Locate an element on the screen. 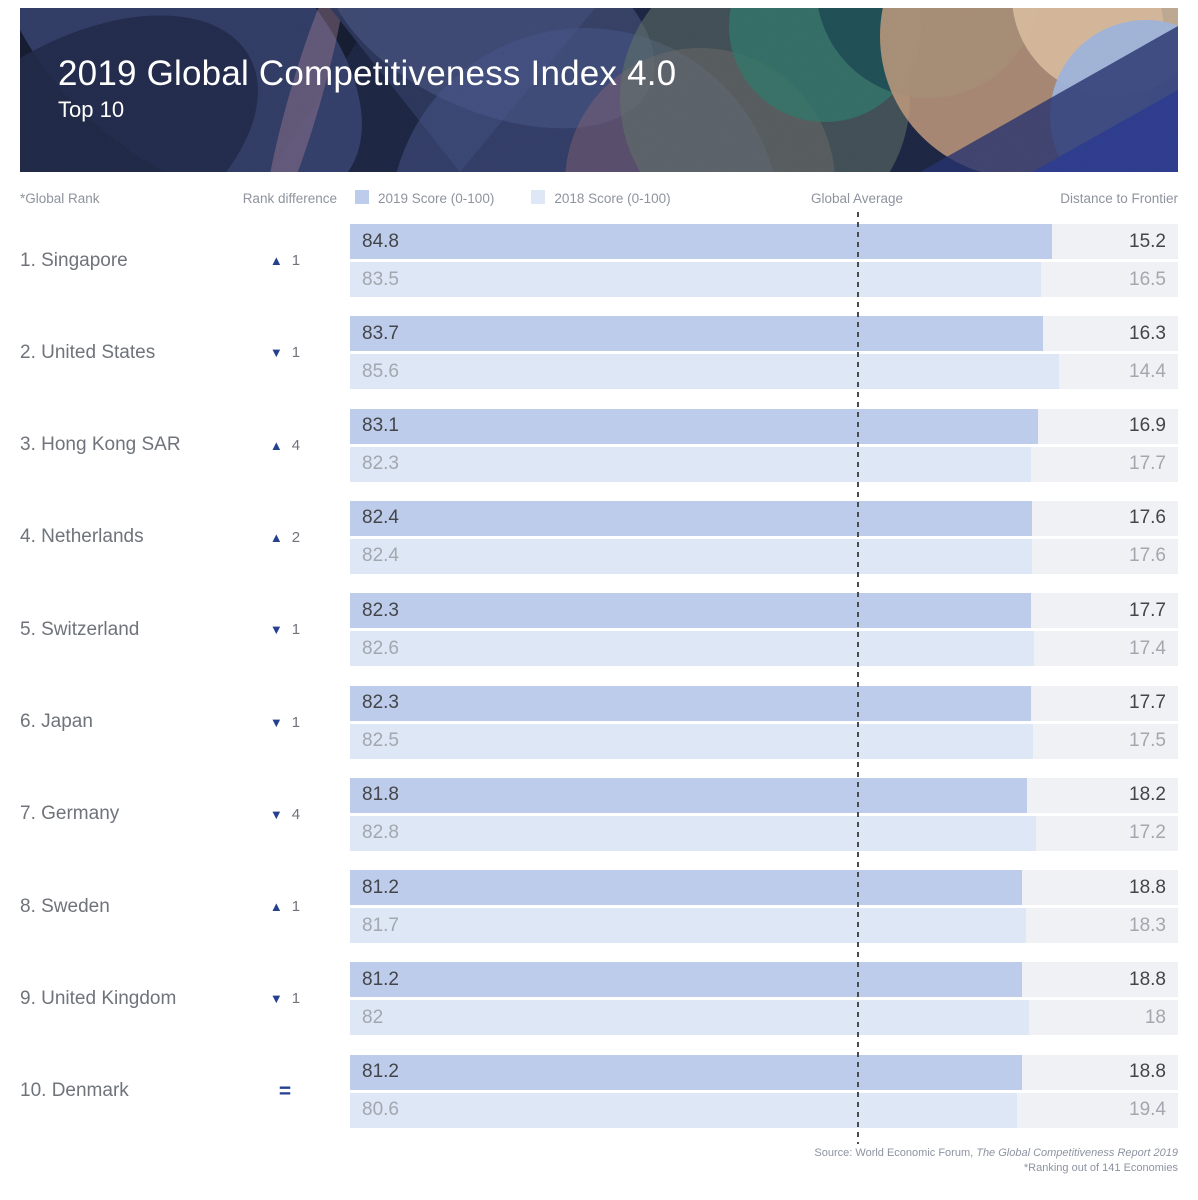 This screenshot has width=1198, height=1200. score-bar-2019: 82.3 17.7 is located at coordinates (764, 611).